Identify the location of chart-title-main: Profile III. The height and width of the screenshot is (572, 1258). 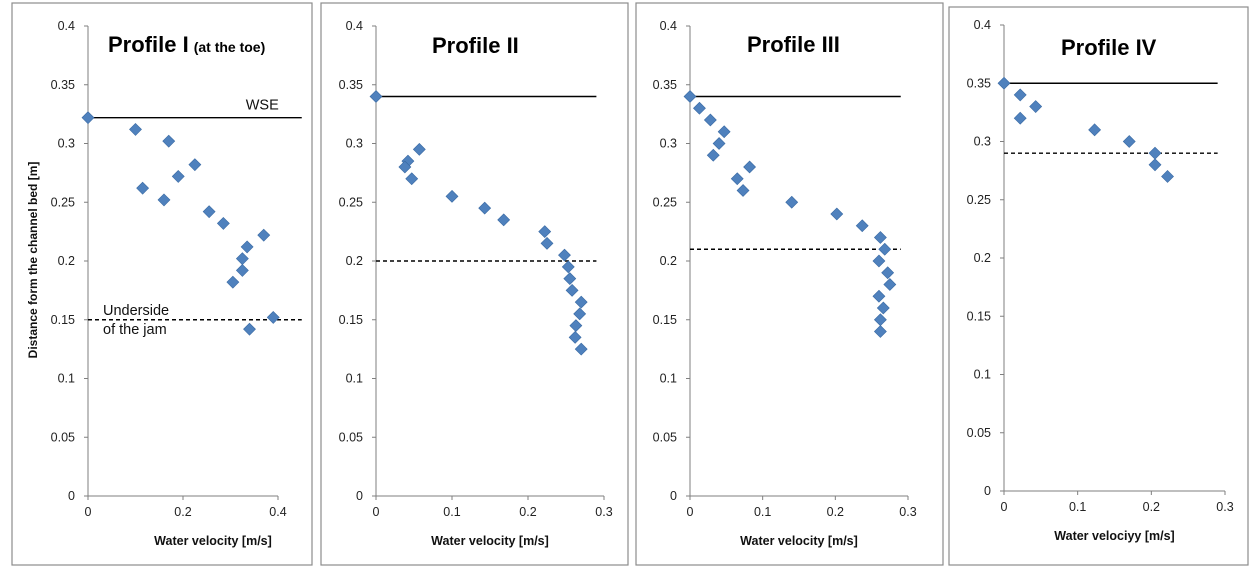
(793, 44).